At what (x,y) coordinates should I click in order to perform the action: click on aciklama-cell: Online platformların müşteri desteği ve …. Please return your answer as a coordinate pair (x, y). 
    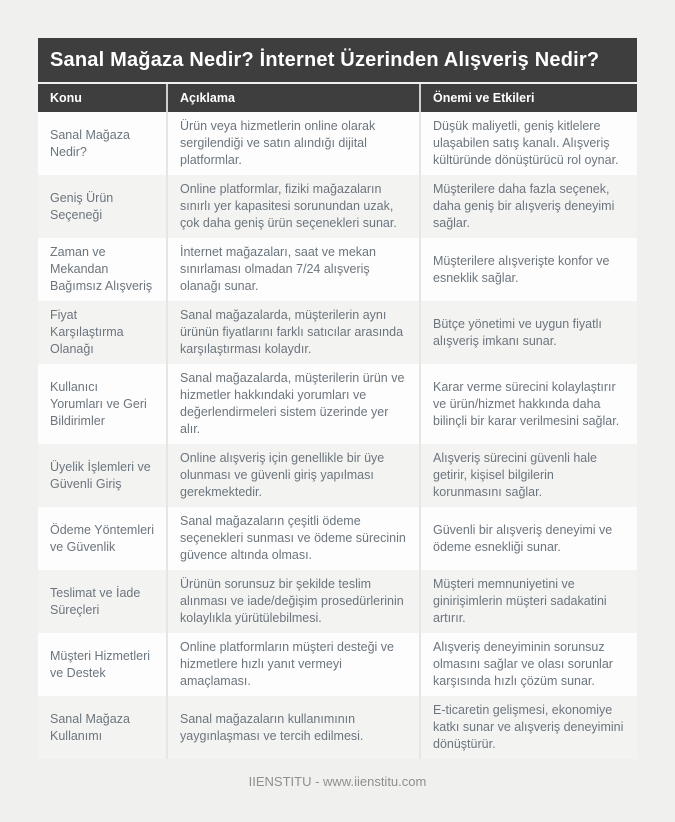
    Looking at the image, I should click on (293, 664).